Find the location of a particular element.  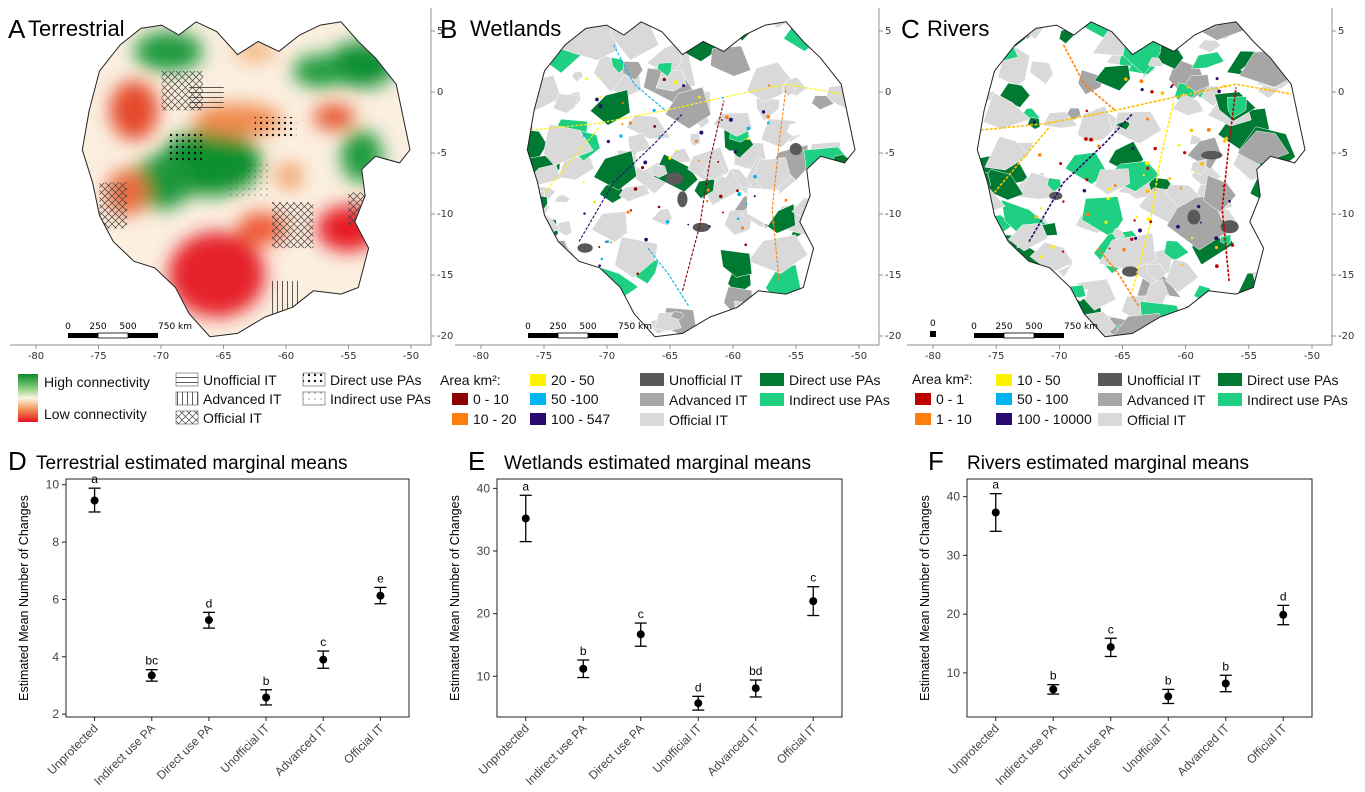

scale-segment is located at coordinates (543, 335).